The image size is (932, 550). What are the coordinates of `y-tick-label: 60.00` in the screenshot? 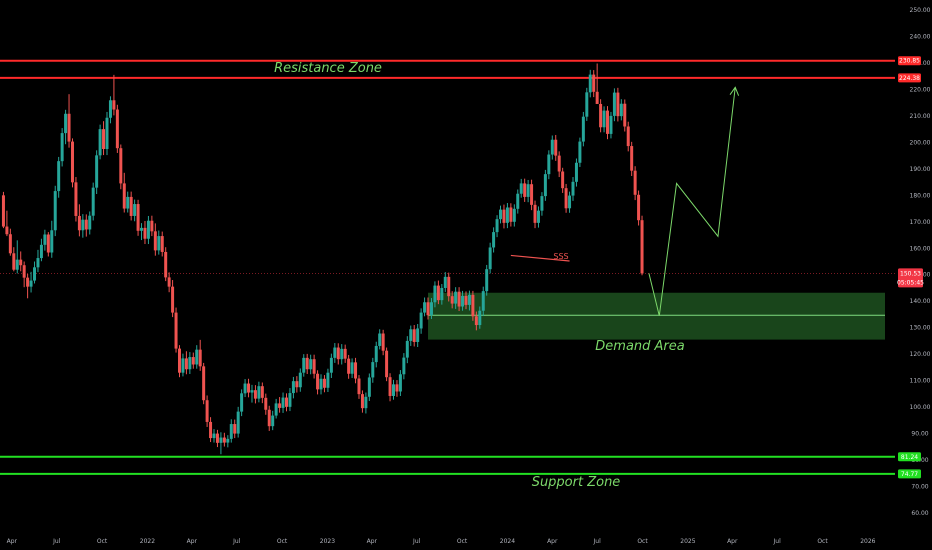 It's located at (919, 513).